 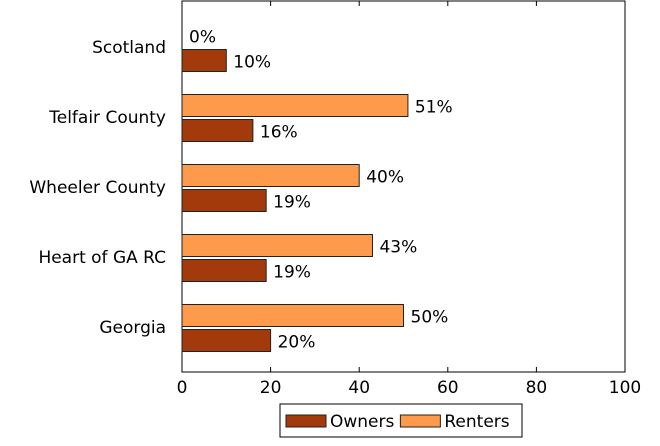 What do you see at coordinates (279, 133) in the screenshot?
I see `value-label: 16%` at bounding box center [279, 133].